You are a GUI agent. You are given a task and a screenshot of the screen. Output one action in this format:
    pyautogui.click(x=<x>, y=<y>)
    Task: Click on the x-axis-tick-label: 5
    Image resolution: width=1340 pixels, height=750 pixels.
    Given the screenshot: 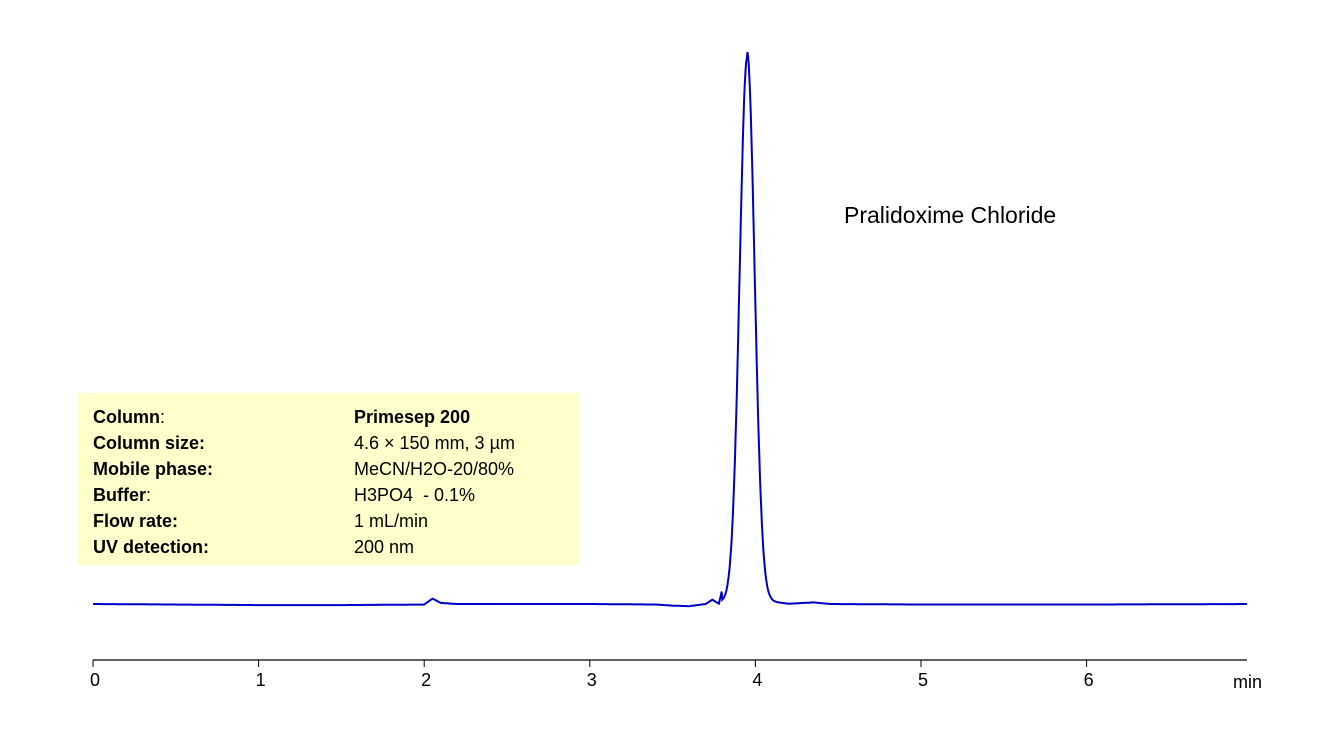 What is the action you would take?
    pyautogui.click(x=923, y=680)
    